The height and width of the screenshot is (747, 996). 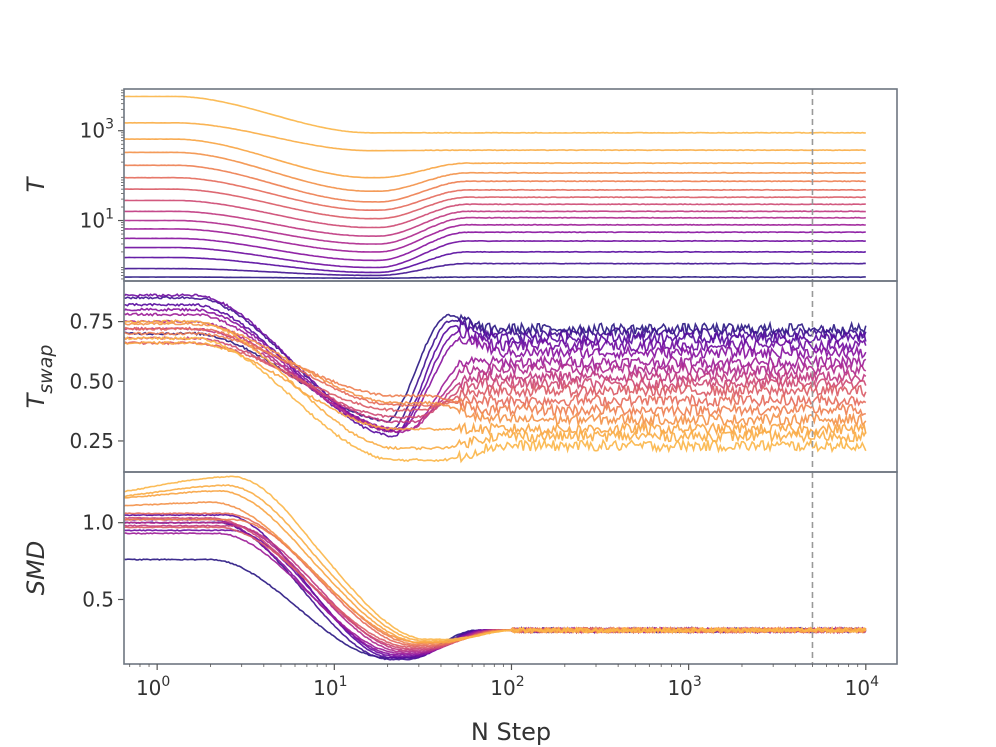 What do you see at coordinates (97, 220) in the screenshot?
I see `y-tick-label: 10¹` at bounding box center [97, 220].